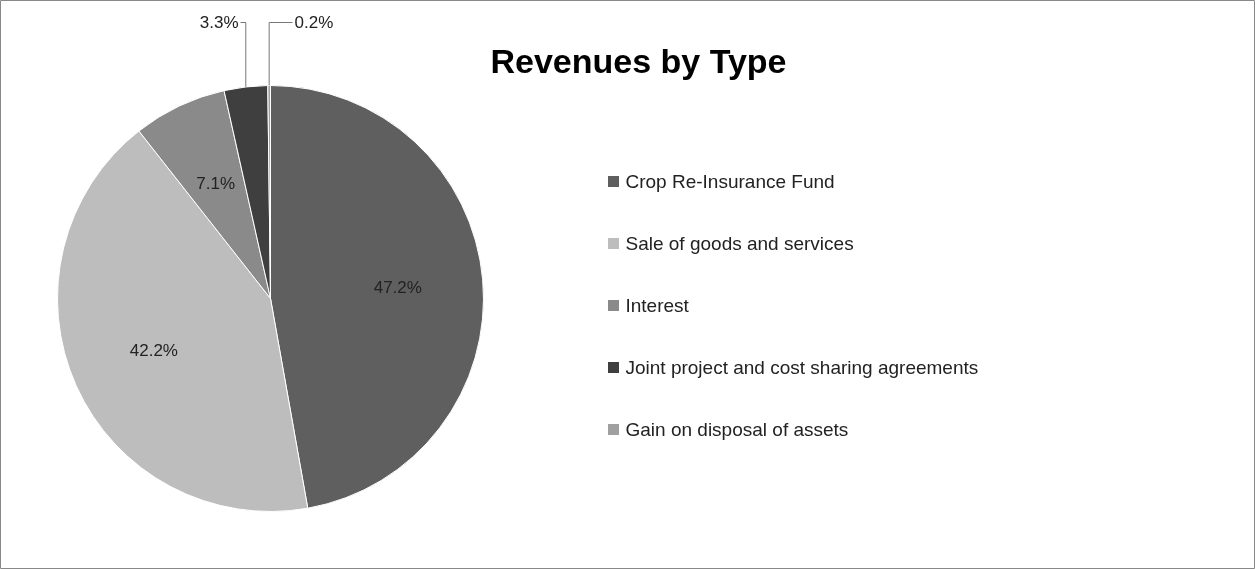 This screenshot has width=1255, height=569. I want to click on legend-label: Interest, so click(657, 305).